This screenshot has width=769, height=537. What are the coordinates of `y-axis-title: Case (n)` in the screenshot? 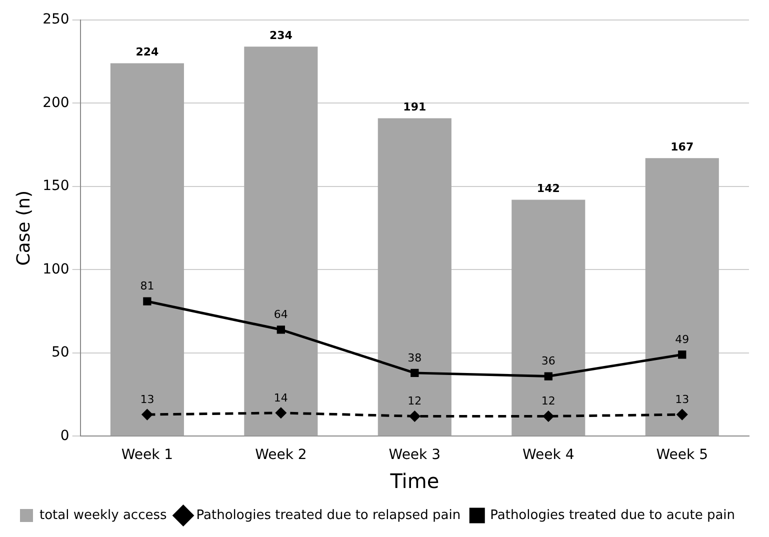 It's located at (23, 228).